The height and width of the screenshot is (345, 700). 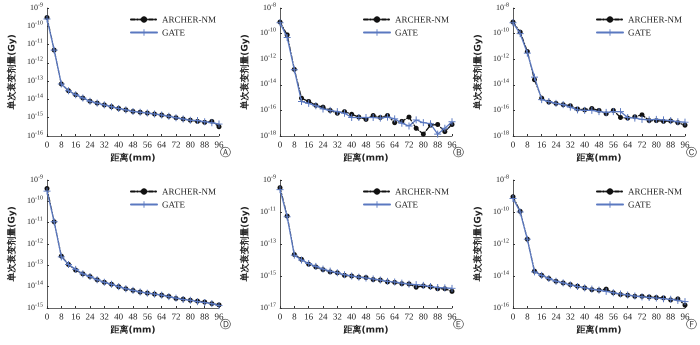 What do you see at coordinates (268, 307) in the screenshot?
I see `y-tick-label: 10$^{-17}$` at bounding box center [268, 307].